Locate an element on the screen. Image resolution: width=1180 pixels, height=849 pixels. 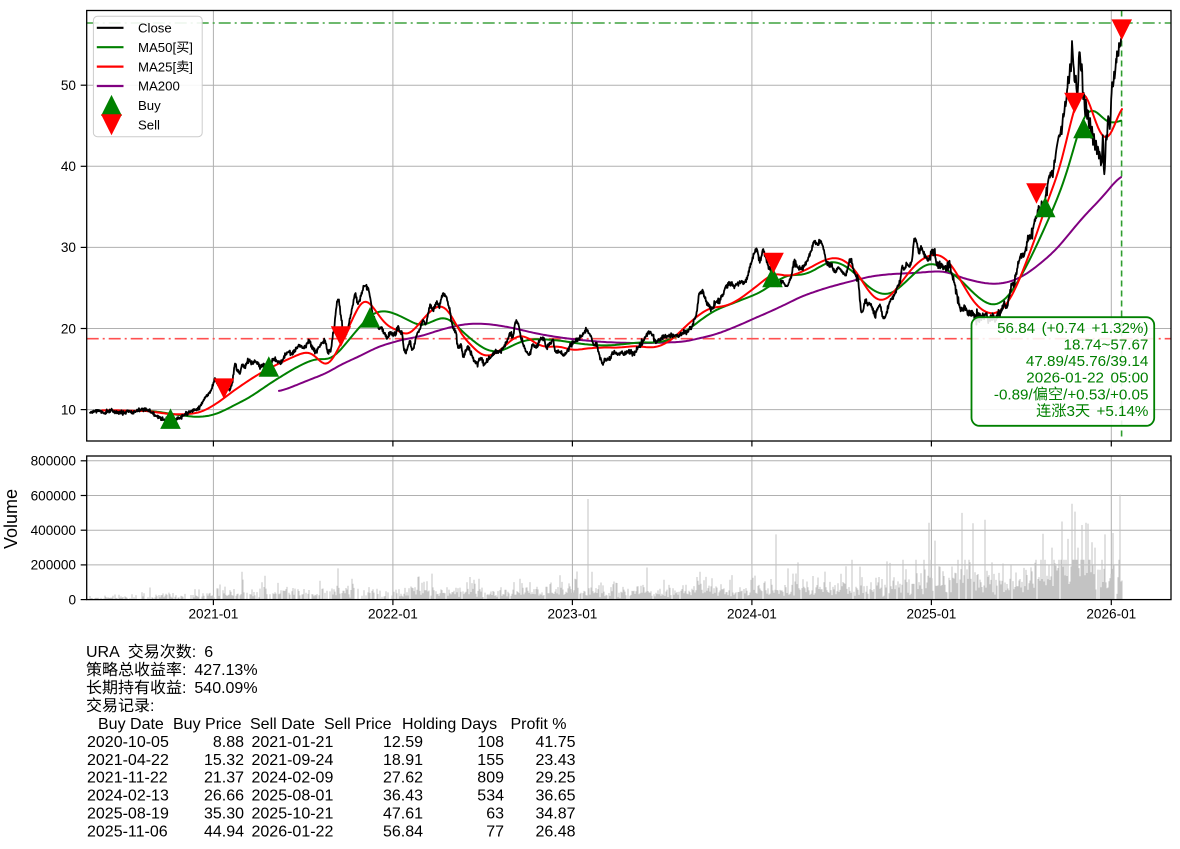
svg-text: Volume is located at coordinates (11, 519).